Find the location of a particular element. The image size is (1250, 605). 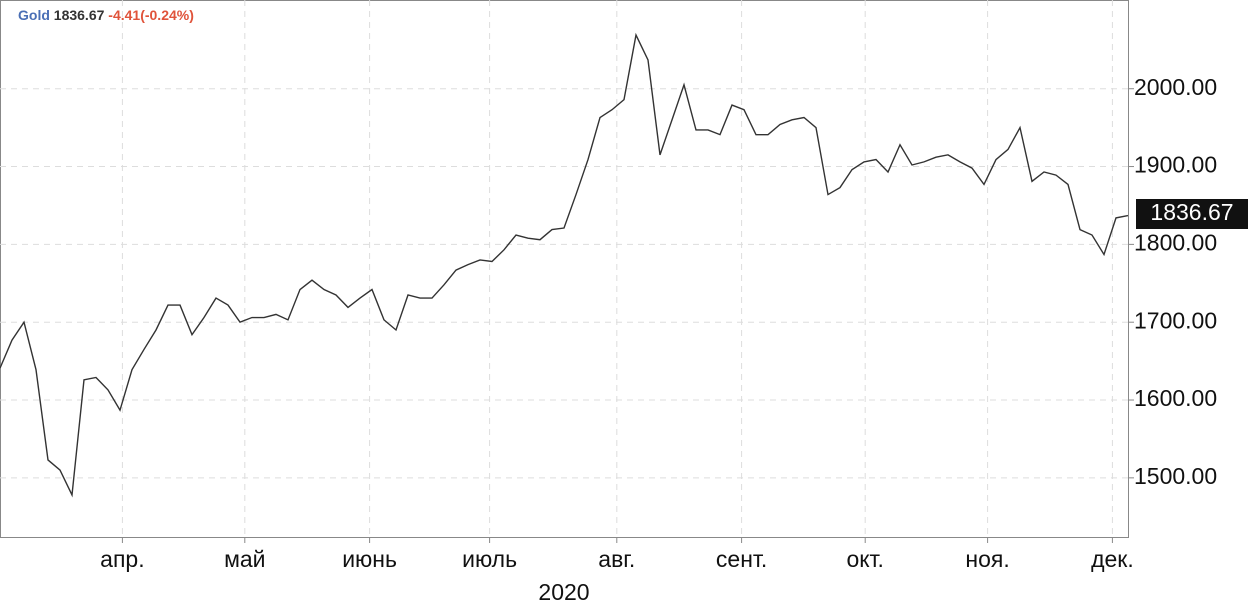

x-tick-label: апр. is located at coordinates (122, 559).